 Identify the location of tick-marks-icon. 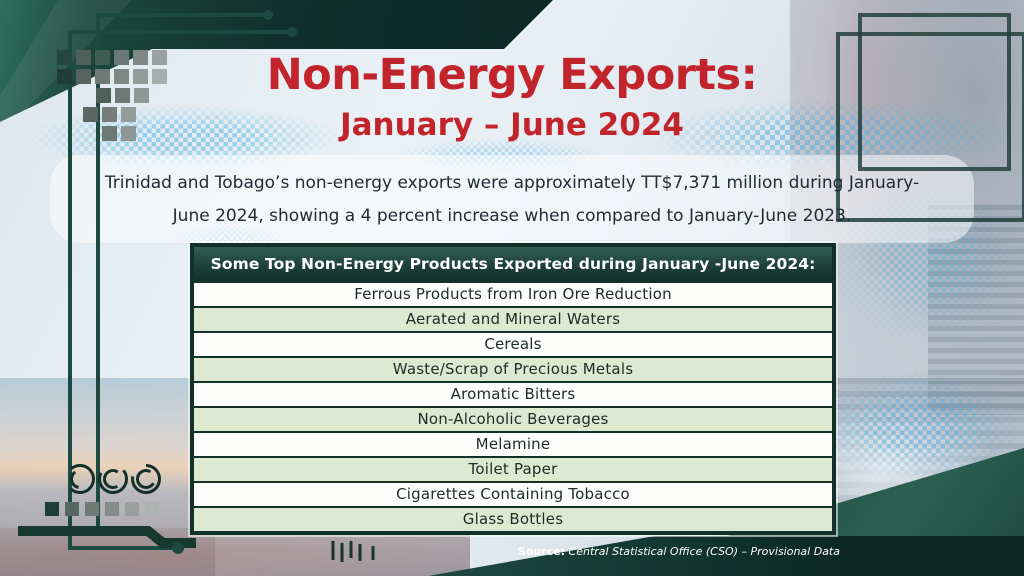
(353, 551).